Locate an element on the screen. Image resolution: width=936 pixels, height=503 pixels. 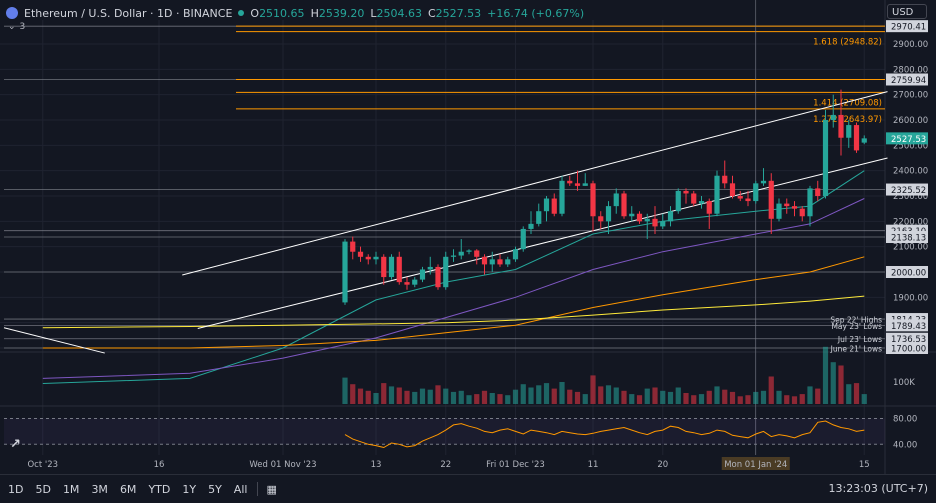
time-axis-tick-label: 15 is located at coordinates (864, 465).